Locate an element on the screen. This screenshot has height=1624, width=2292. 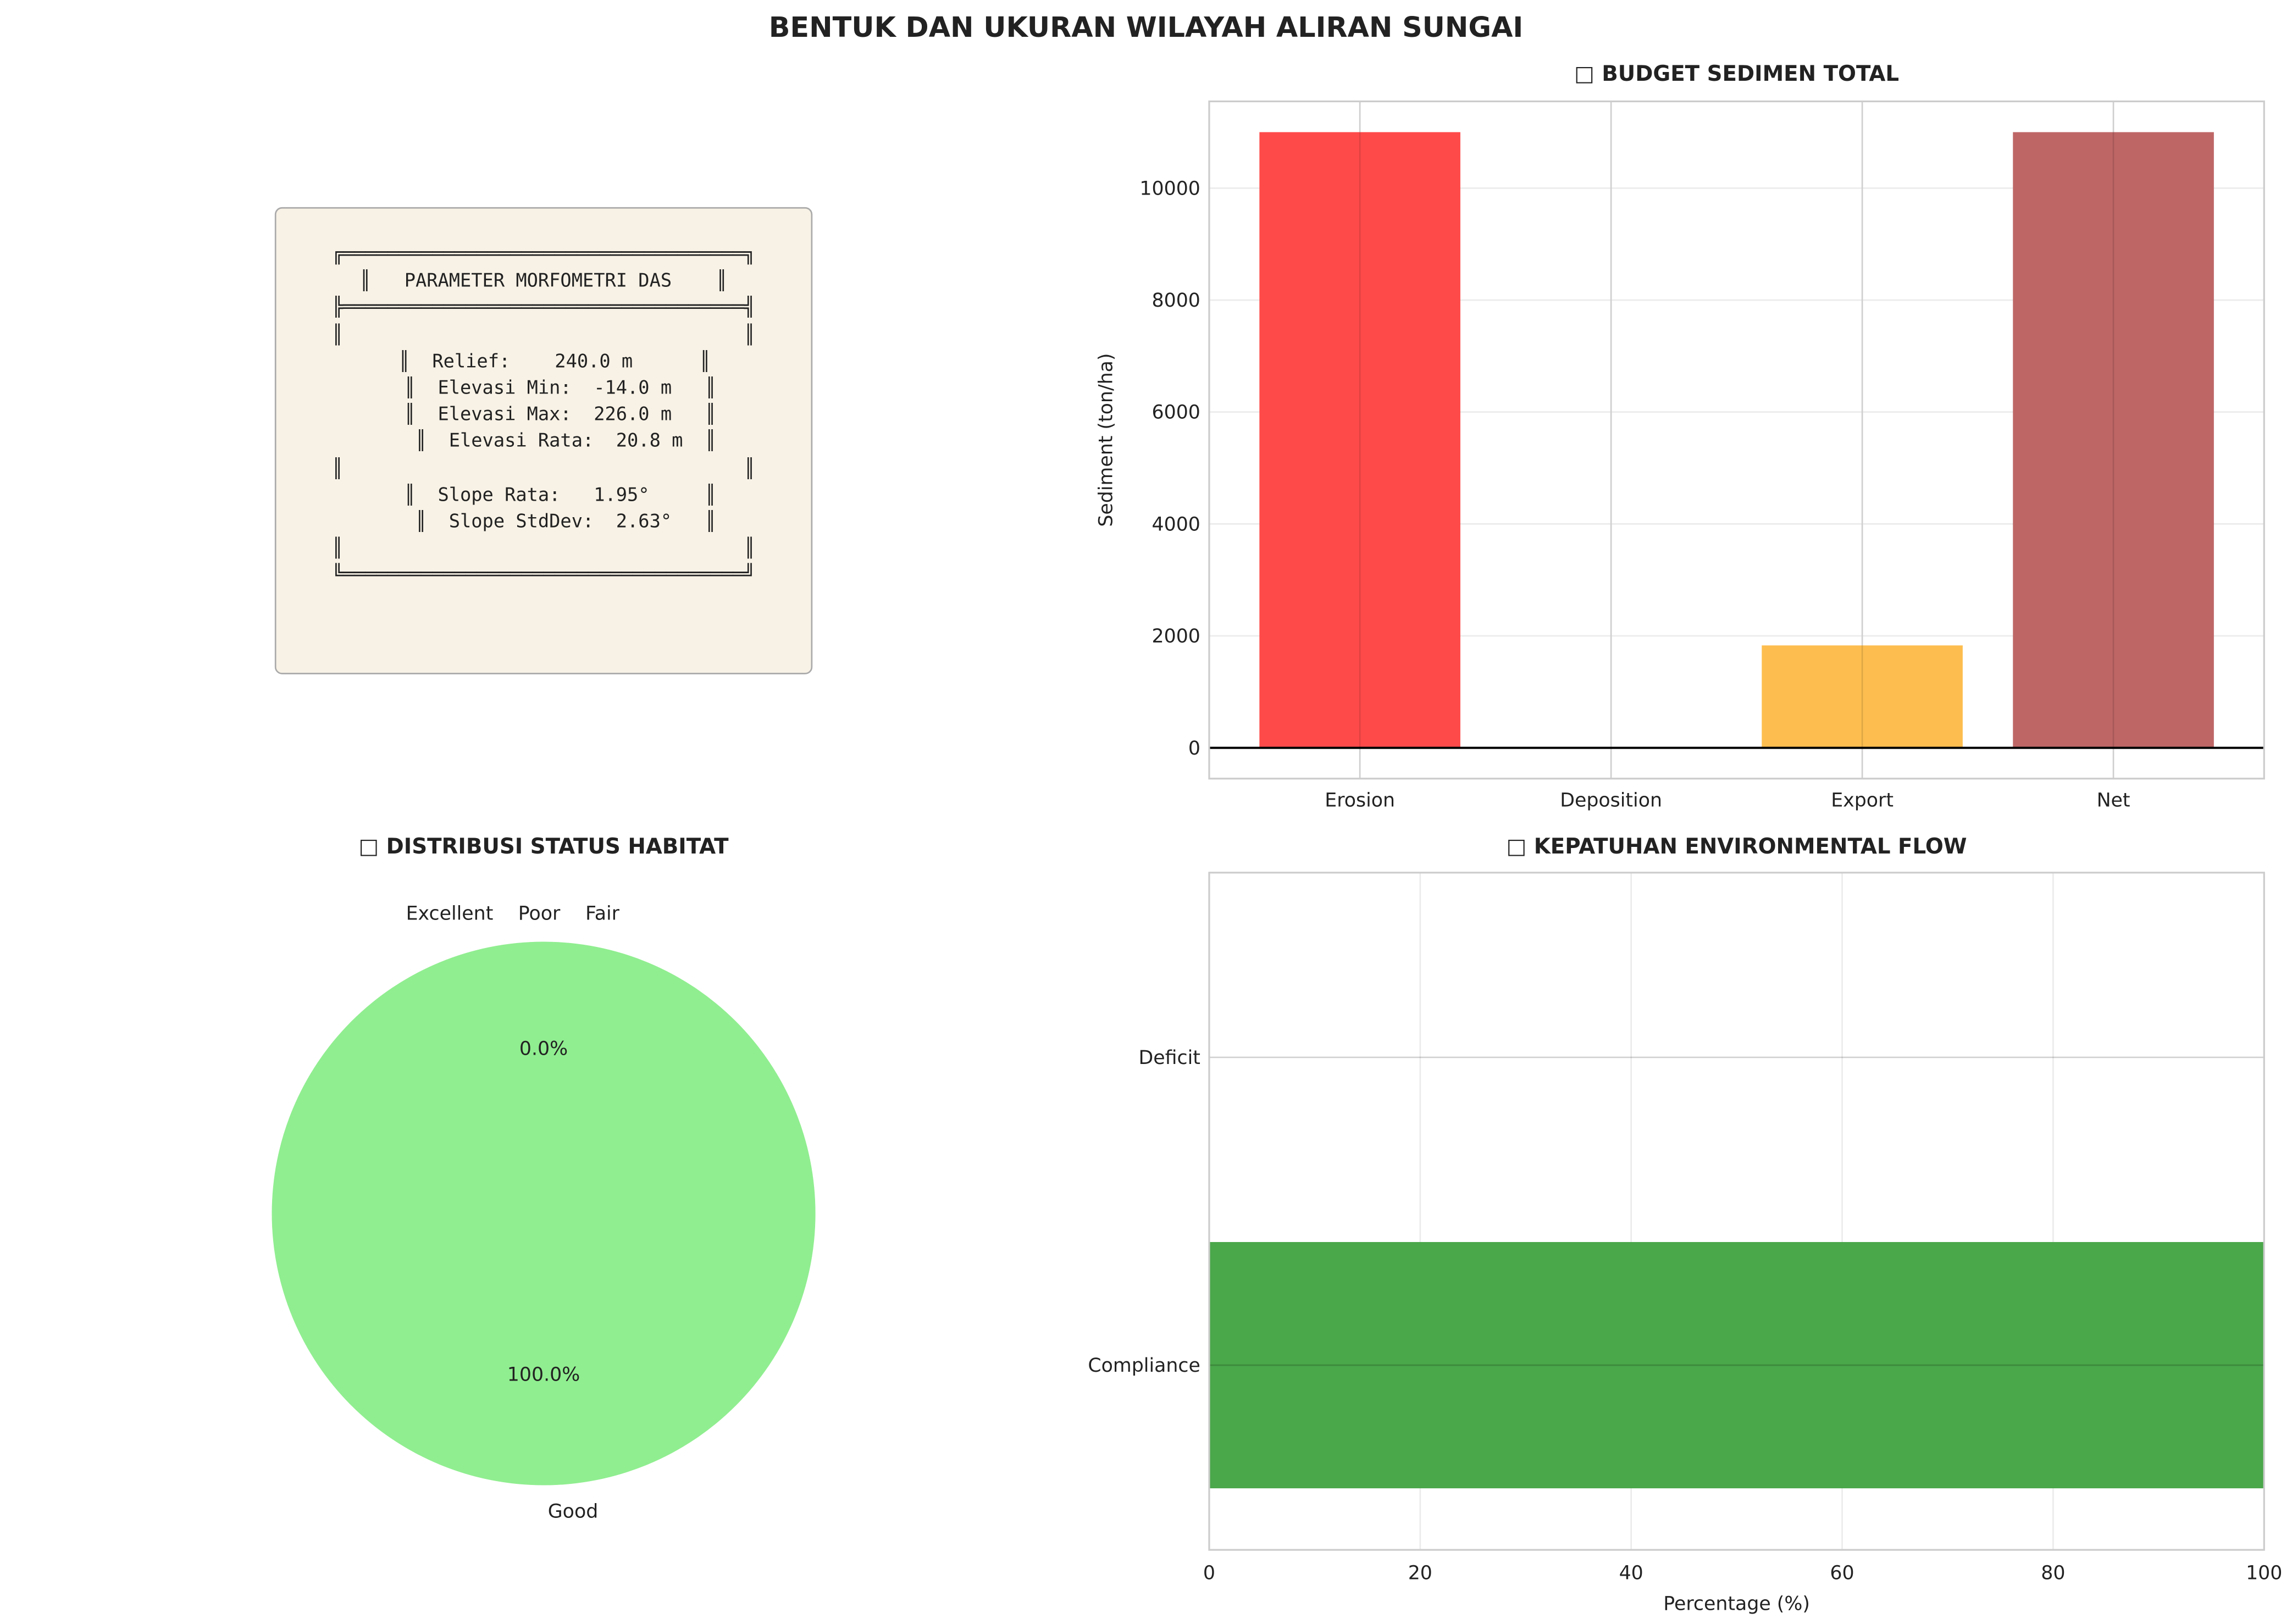
morphometry-line: ║ Elevasi Rata: 20.8 m ║ is located at coordinates (543, 440).